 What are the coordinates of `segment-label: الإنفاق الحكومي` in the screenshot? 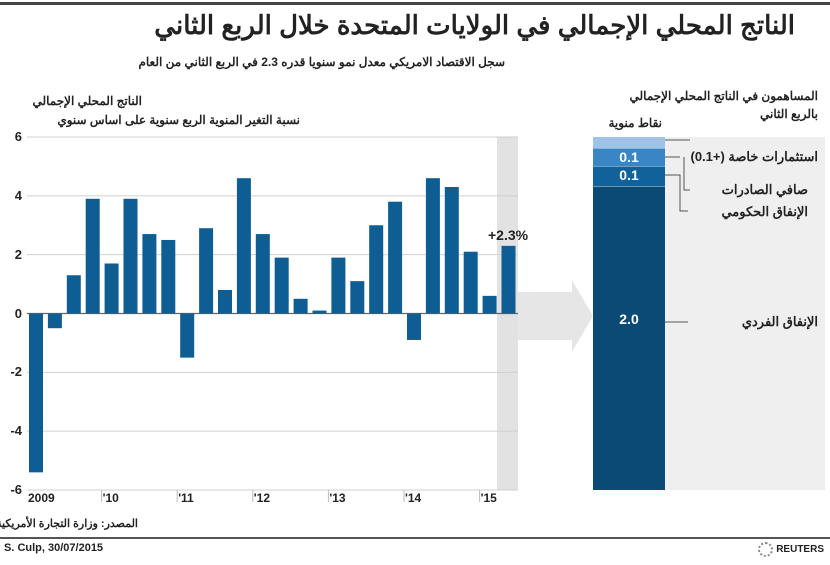 It's located at (764, 211).